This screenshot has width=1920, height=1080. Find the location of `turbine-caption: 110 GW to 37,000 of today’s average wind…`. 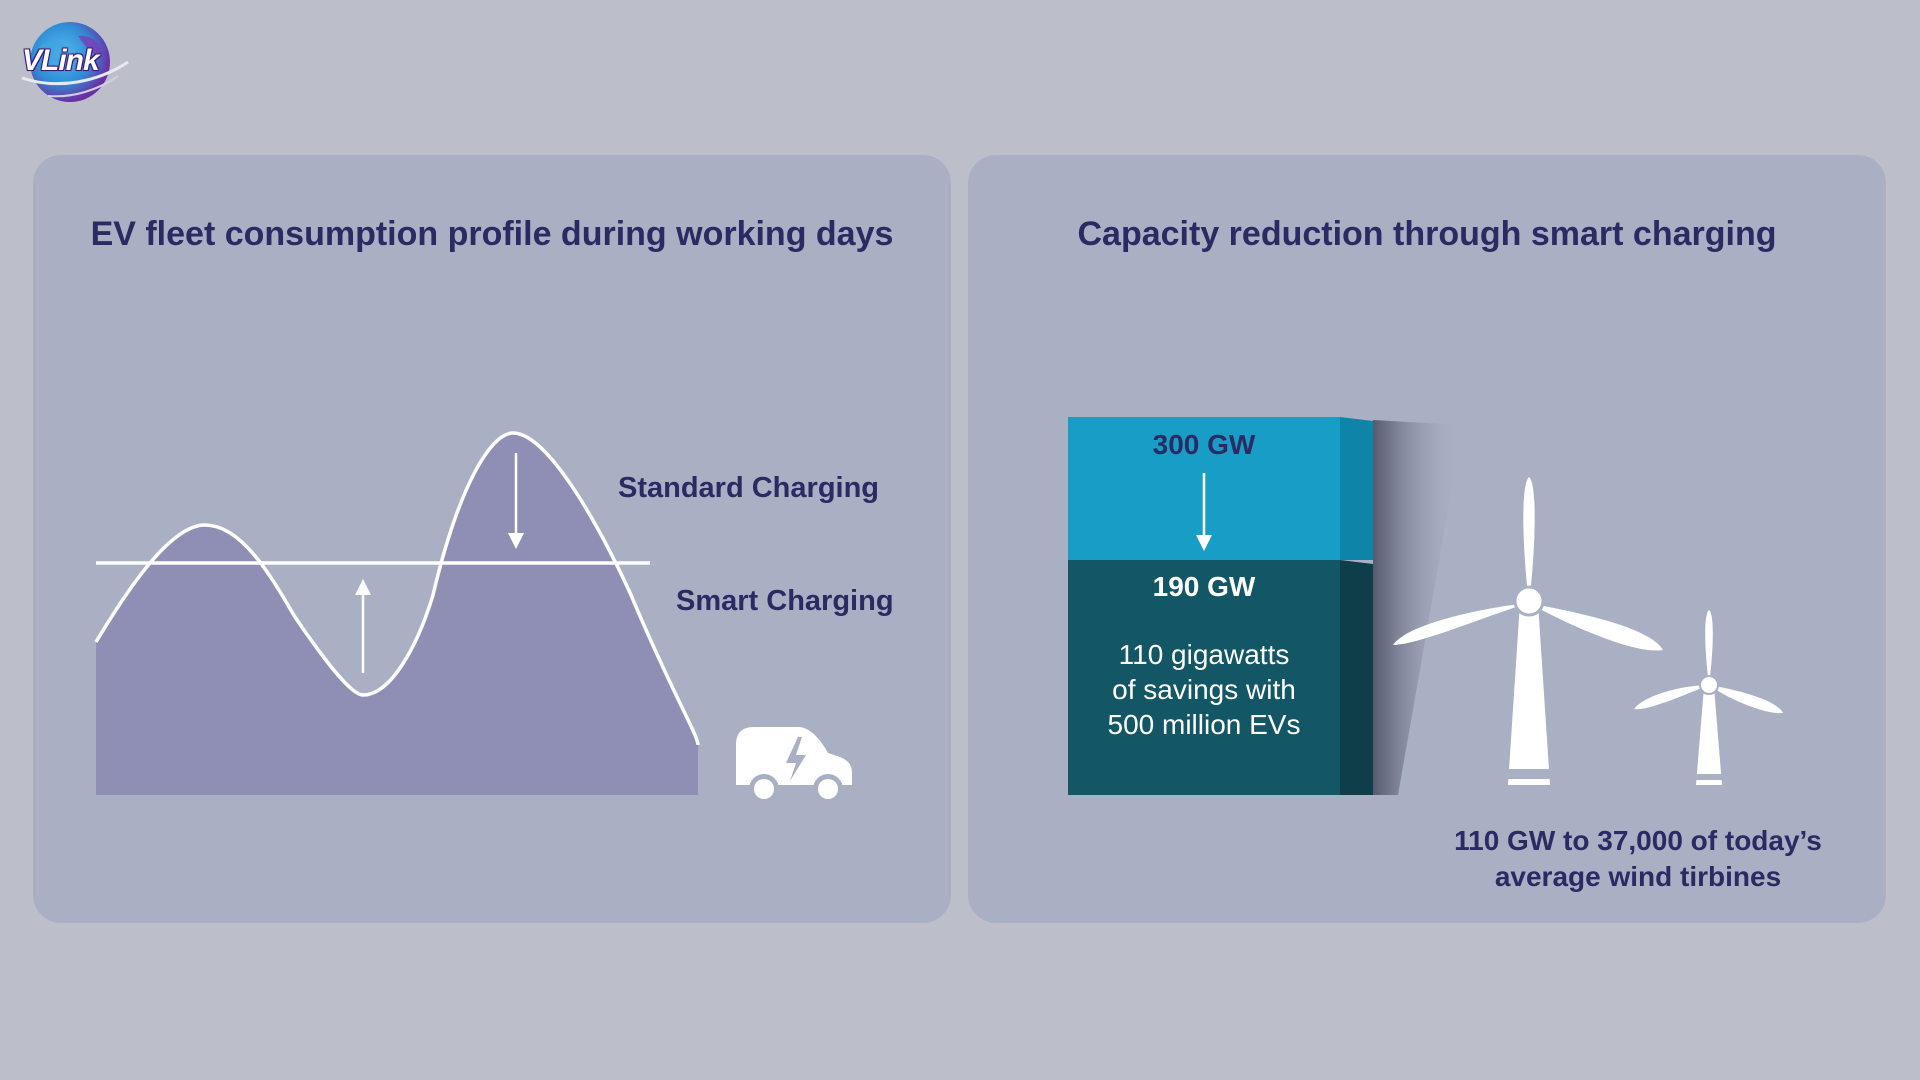

turbine-caption: 110 GW to 37,000 of today’s average wind… is located at coordinates (1638, 859).